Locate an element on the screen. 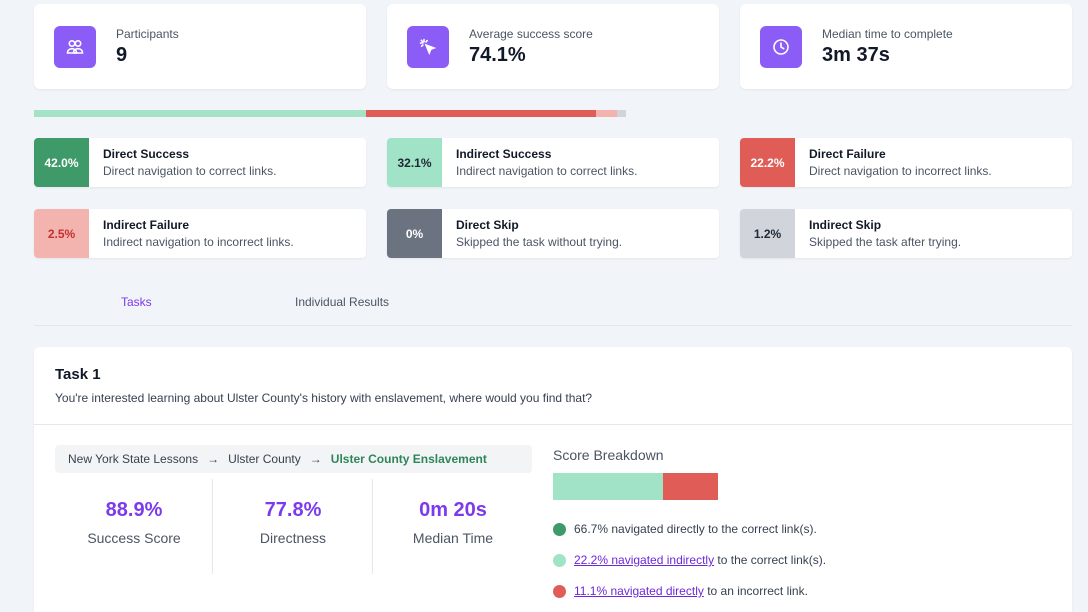 This screenshot has height=612, width=1088. distribution-bar is located at coordinates (330, 113).